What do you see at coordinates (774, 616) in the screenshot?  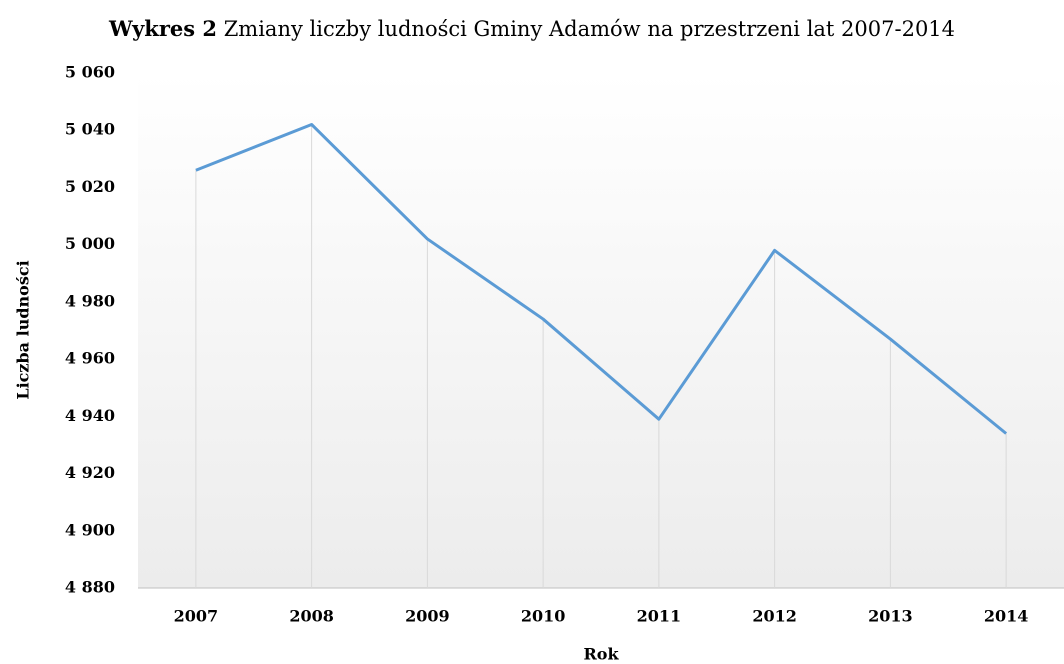 I see `x-tick-label: 2012` at bounding box center [774, 616].